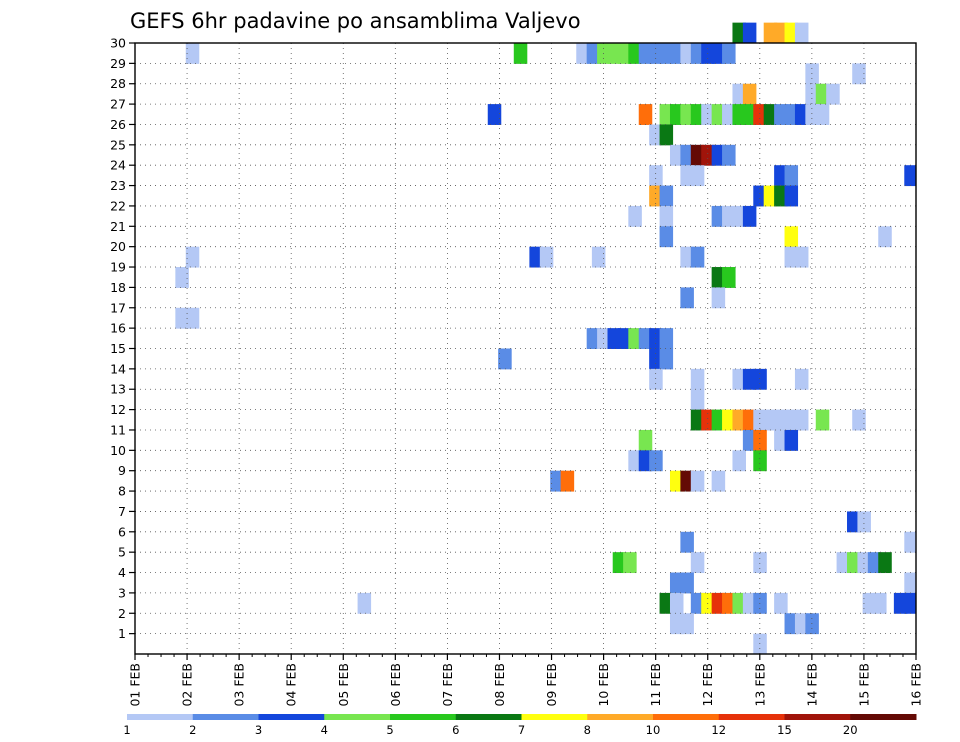 This screenshot has width=960, height=742. Describe the element at coordinates (118, 226) in the screenshot. I see `y-tick-label: 21` at that location.